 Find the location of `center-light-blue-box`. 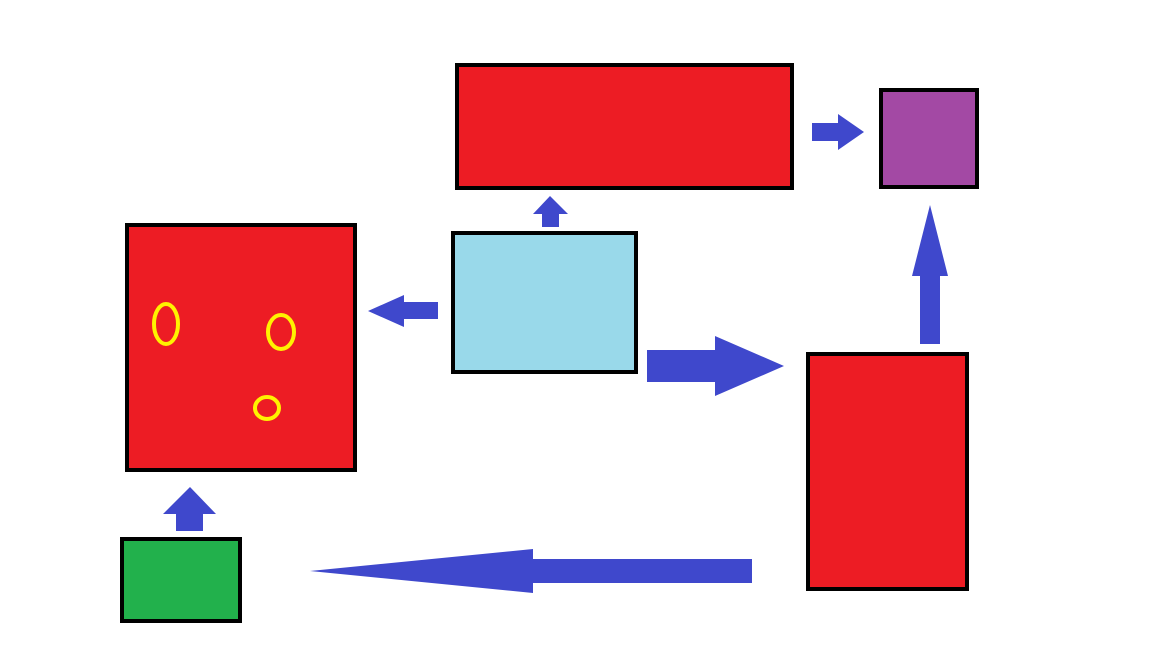

center-light-blue-box is located at coordinates (544, 302).